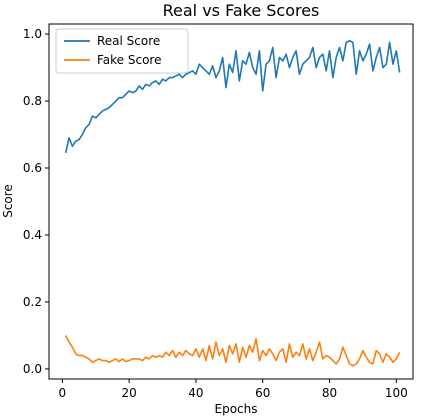  What do you see at coordinates (129, 60) in the screenshot?
I see `legend-label-fake-score: Fake Score` at bounding box center [129, 60].